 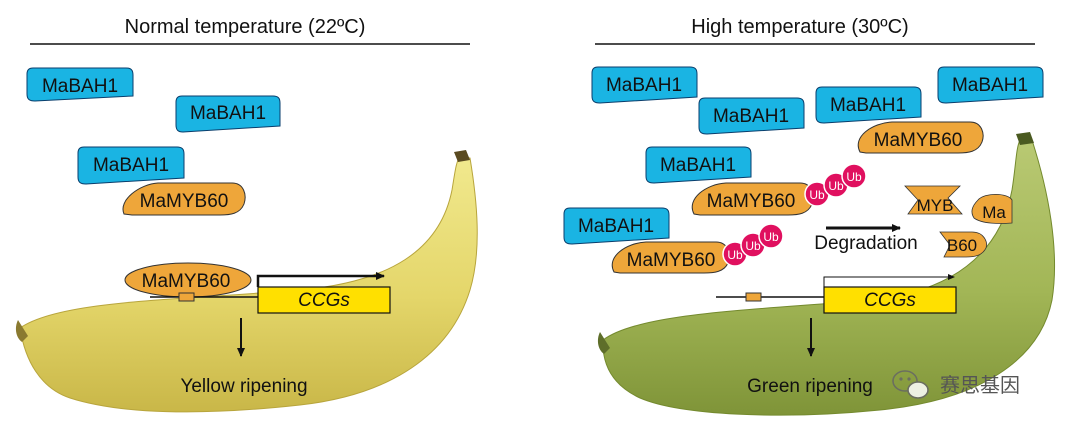 I want to click on right-outcome: Green ripening, so click(x=810, y=386).